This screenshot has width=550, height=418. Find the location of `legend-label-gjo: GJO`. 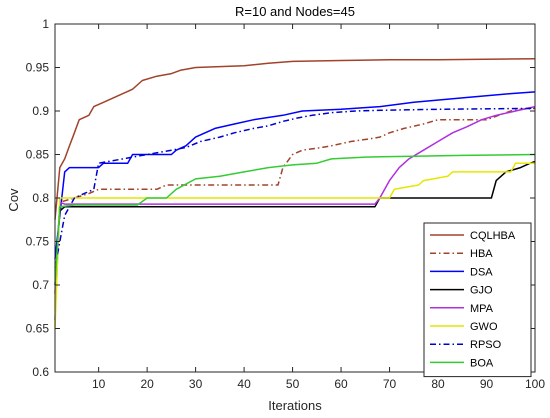

legend-label-gjo: GJO is located at coordinates (481, 291).